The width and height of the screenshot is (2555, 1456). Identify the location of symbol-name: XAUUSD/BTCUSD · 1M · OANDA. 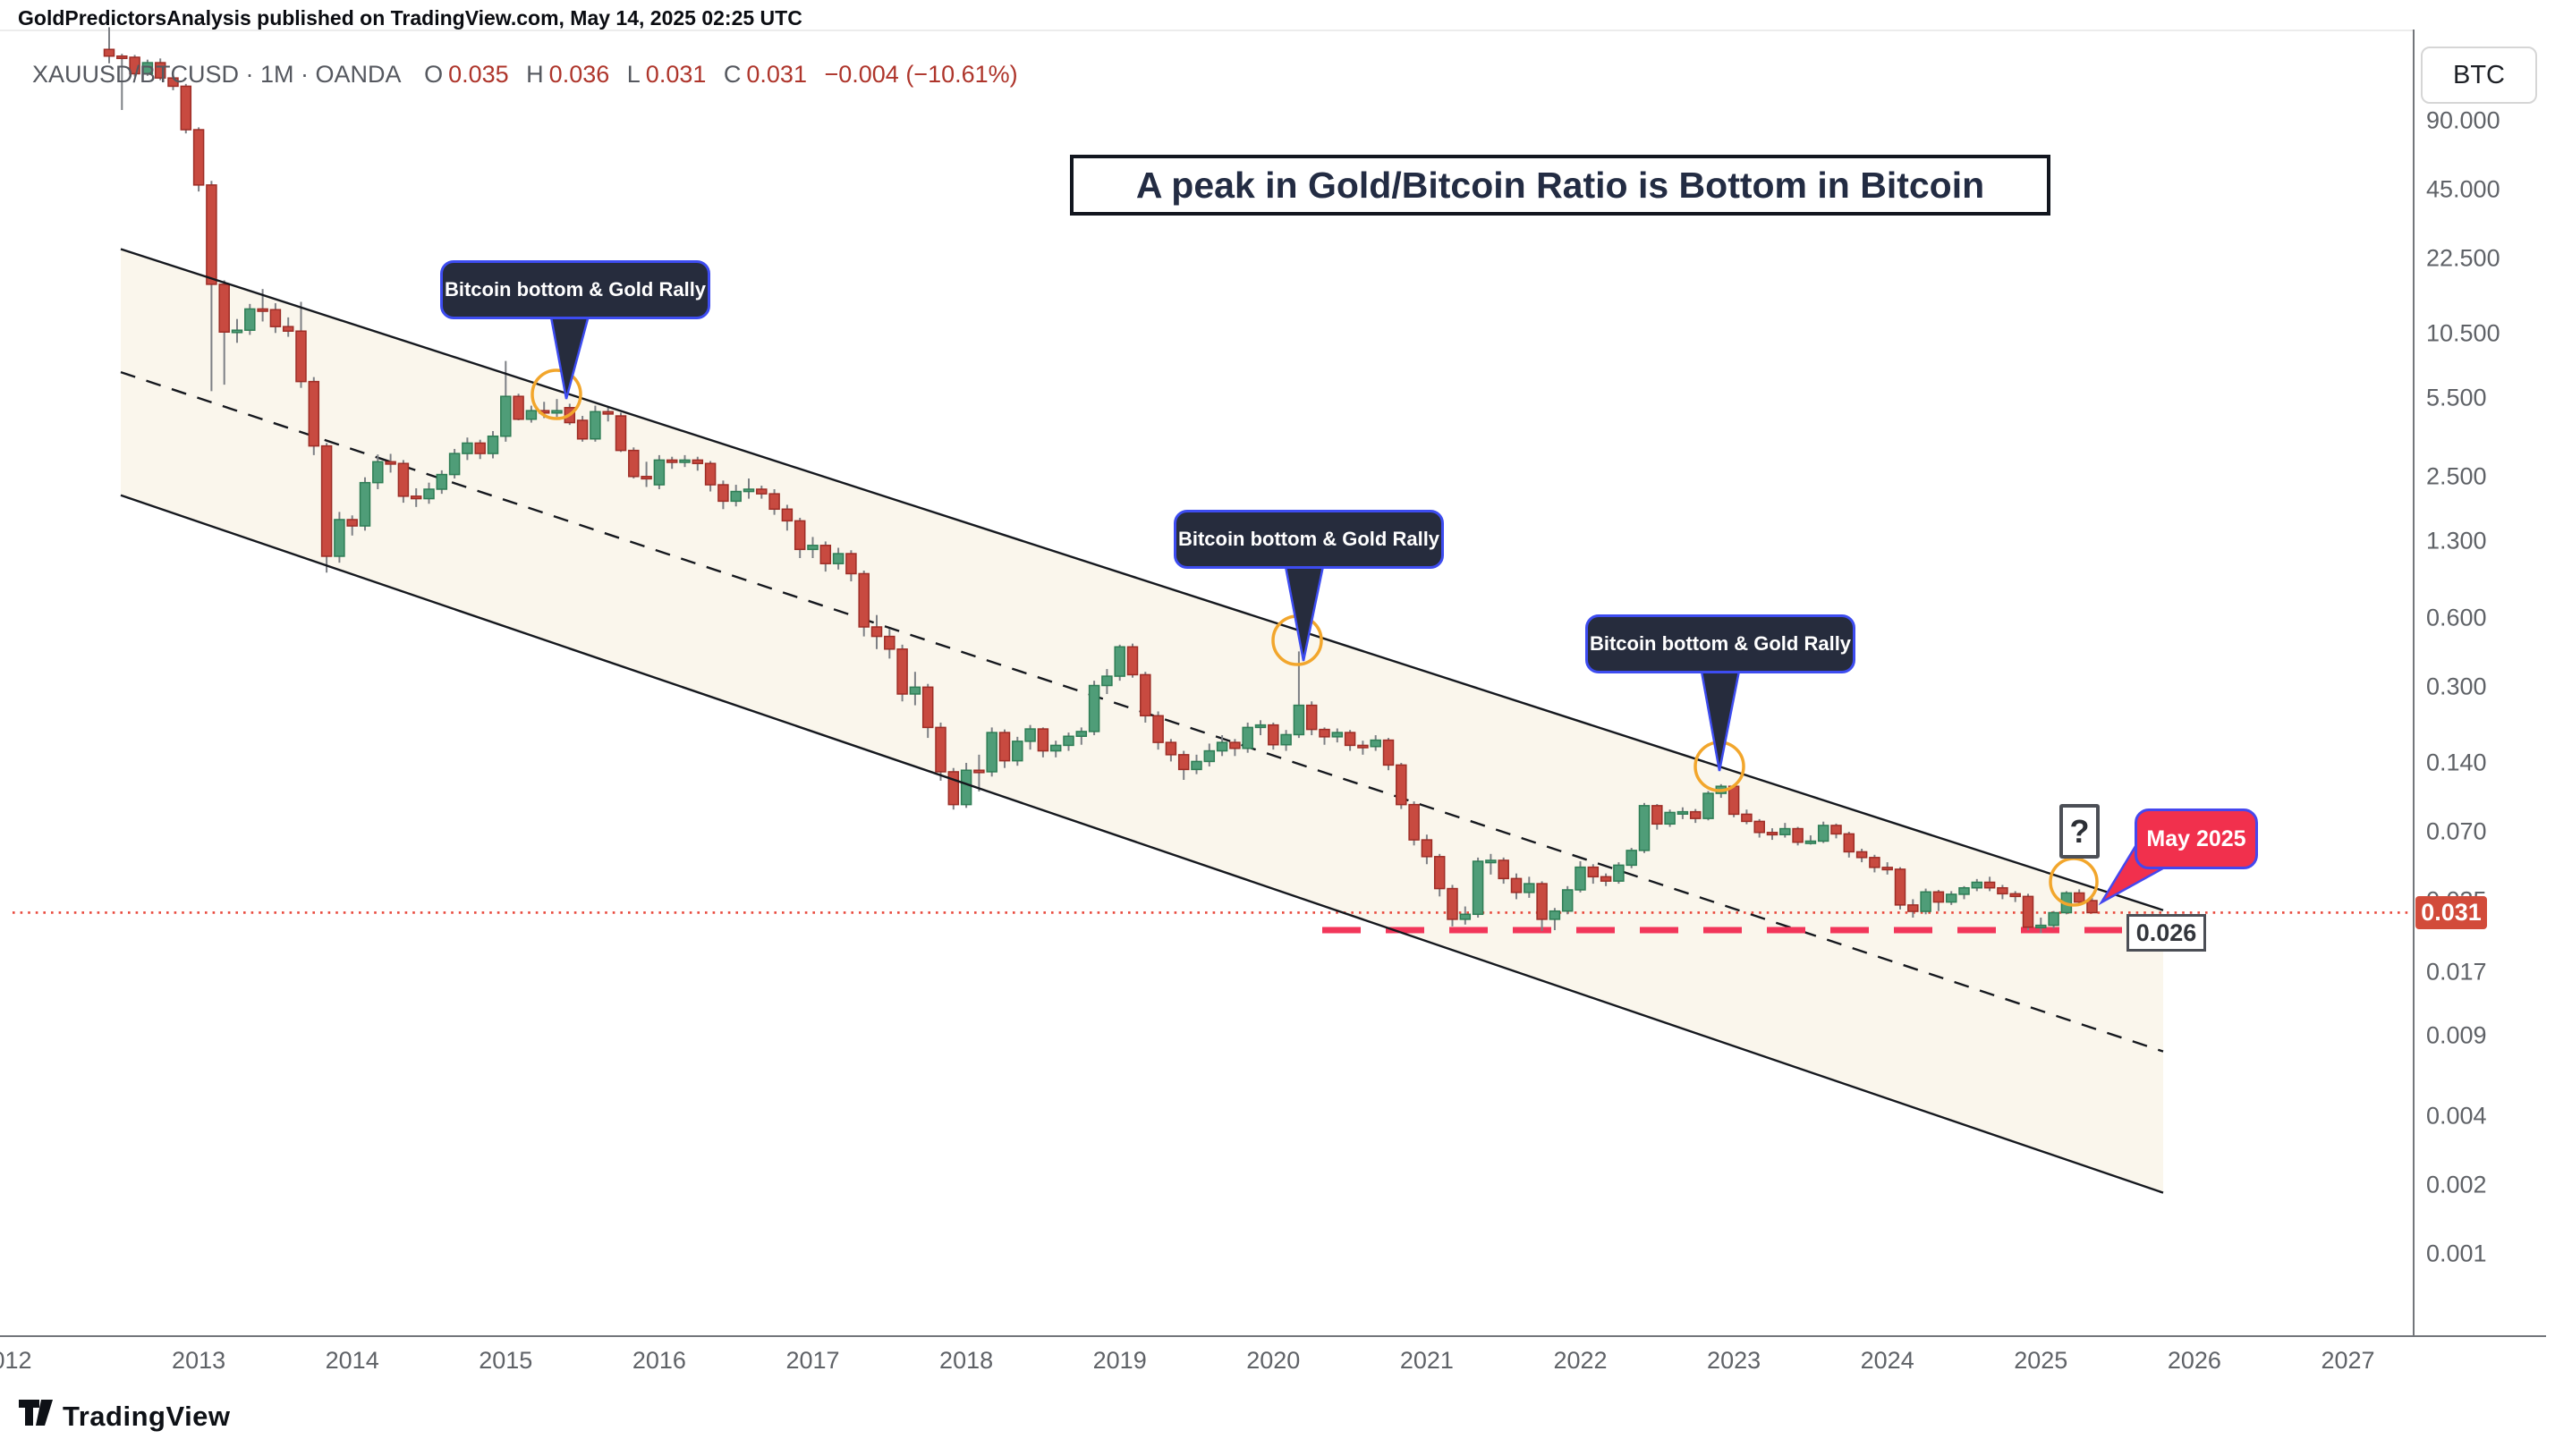
(217, 74).